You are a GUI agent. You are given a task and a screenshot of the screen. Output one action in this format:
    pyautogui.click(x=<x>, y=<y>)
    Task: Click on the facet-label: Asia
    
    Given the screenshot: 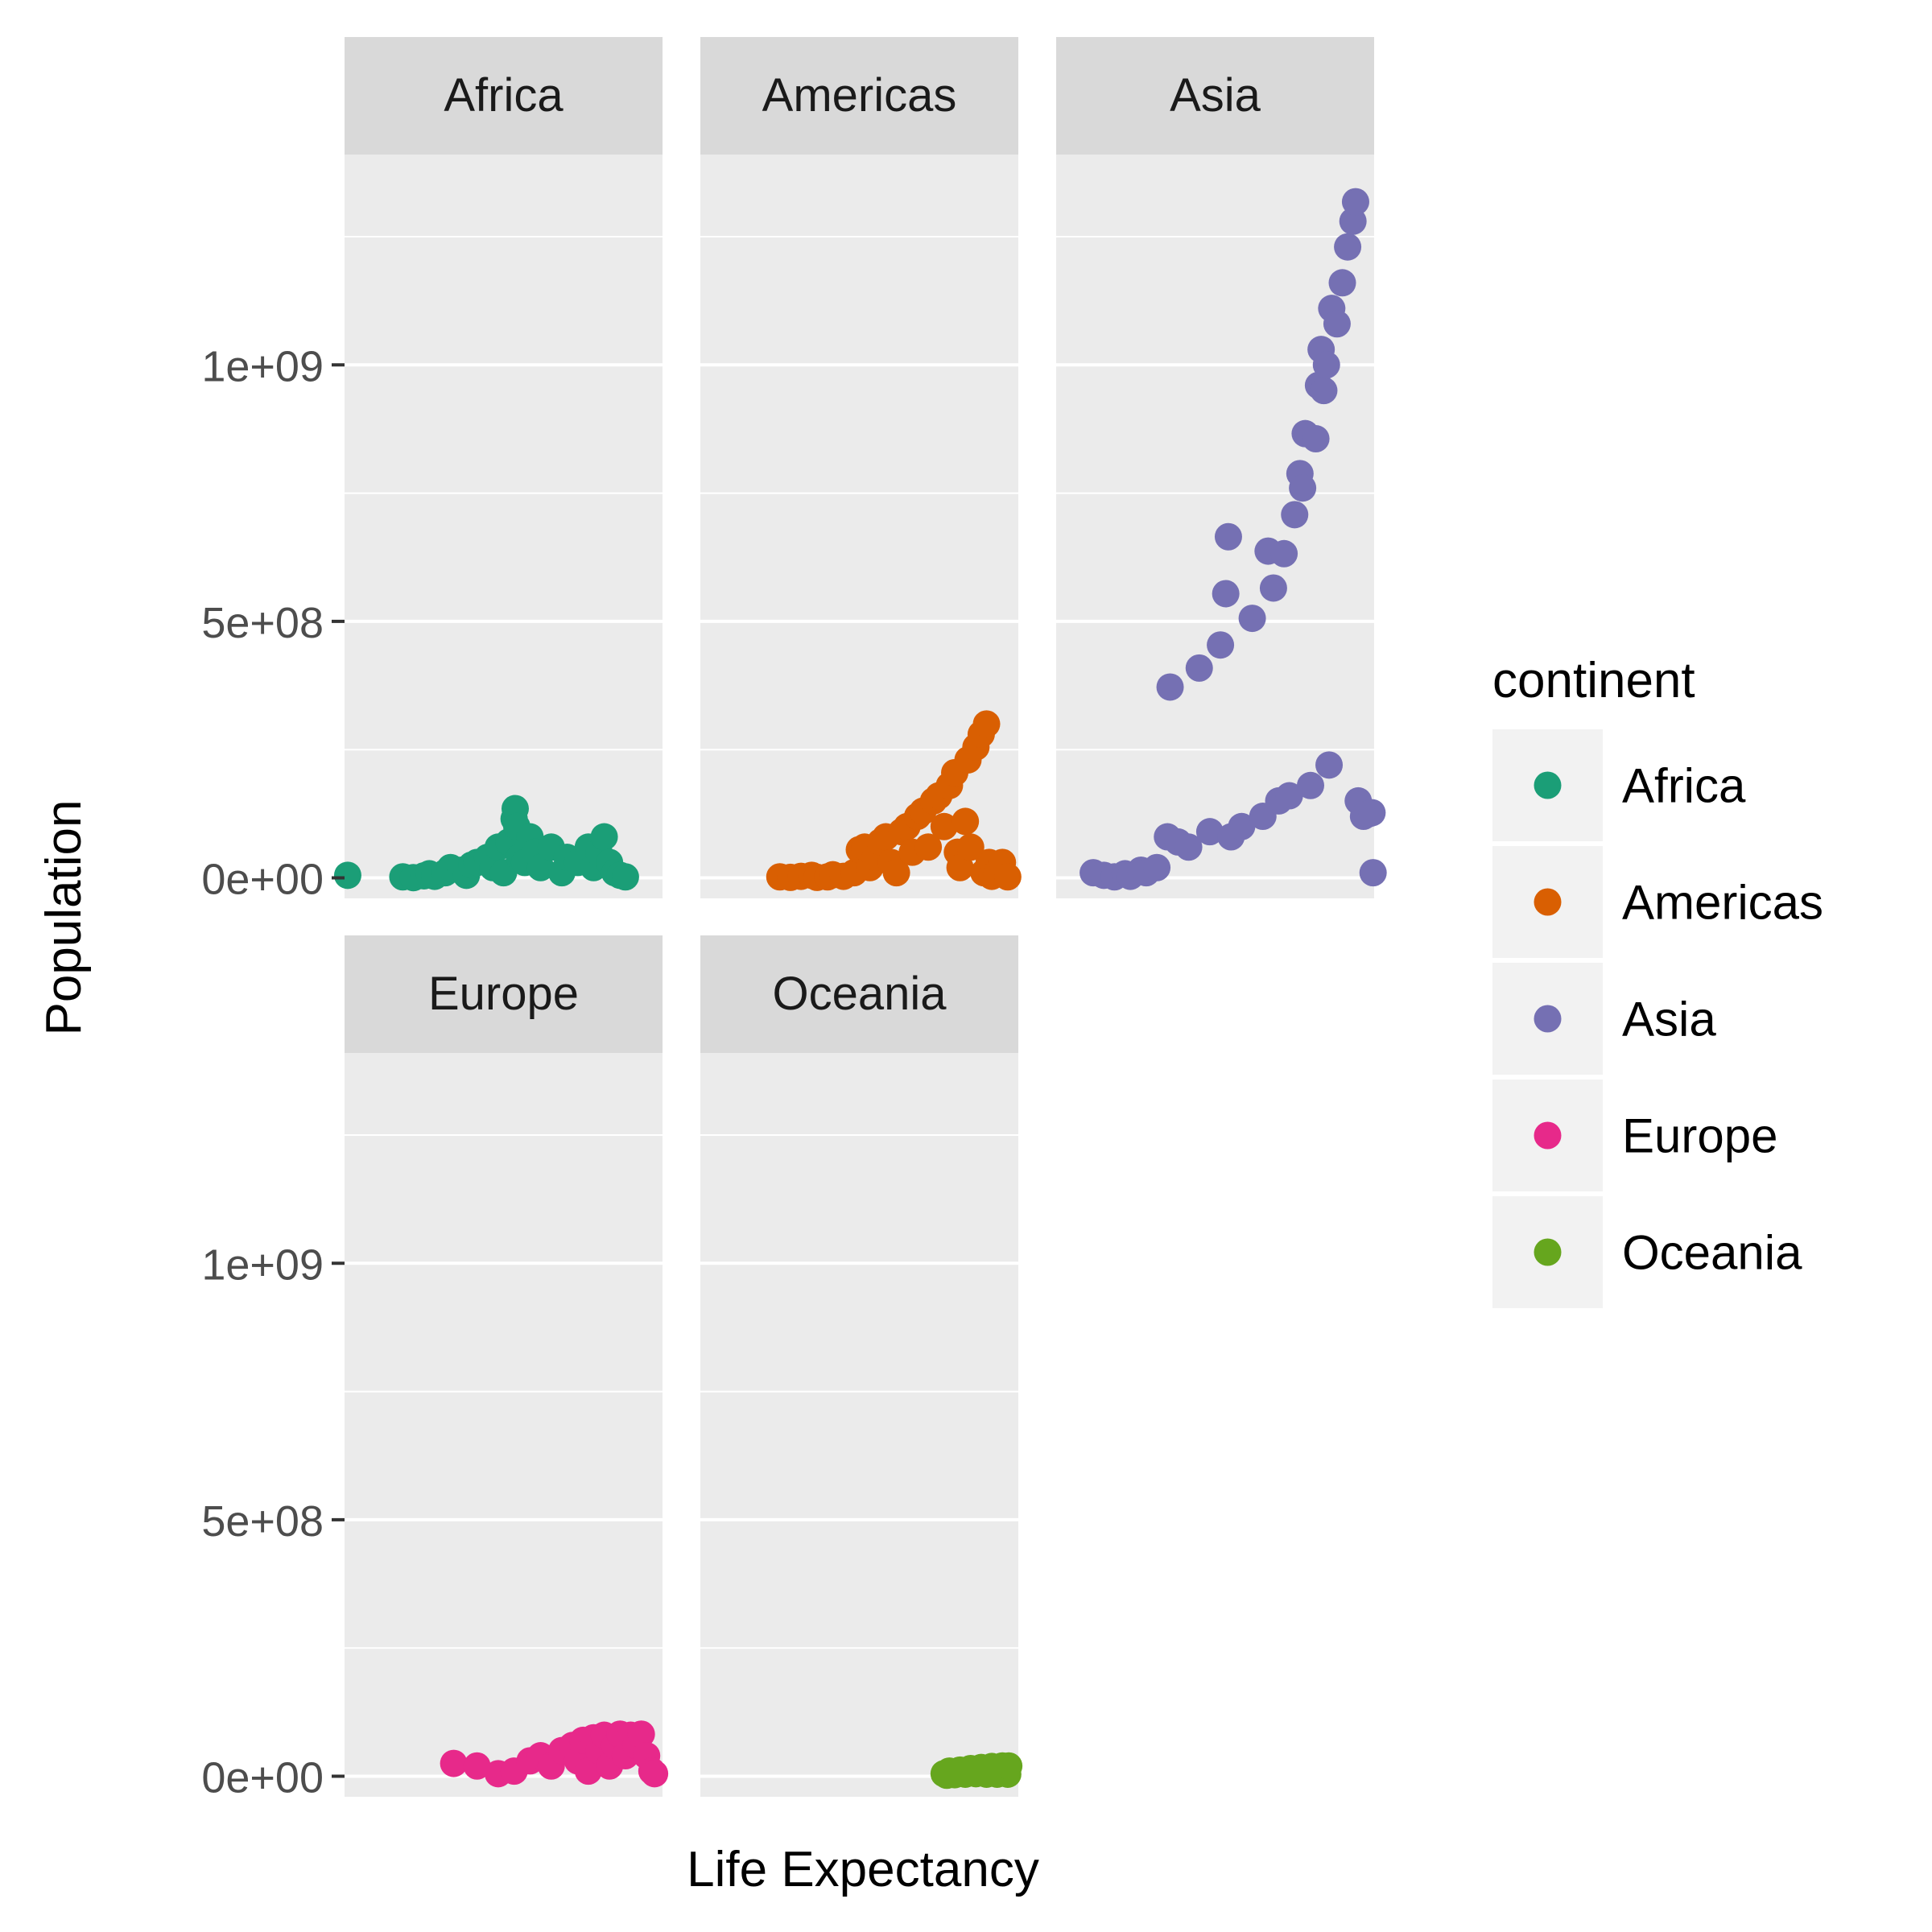 What is the action you would take?
    pyautogui.click(x=1215, y=95)
    